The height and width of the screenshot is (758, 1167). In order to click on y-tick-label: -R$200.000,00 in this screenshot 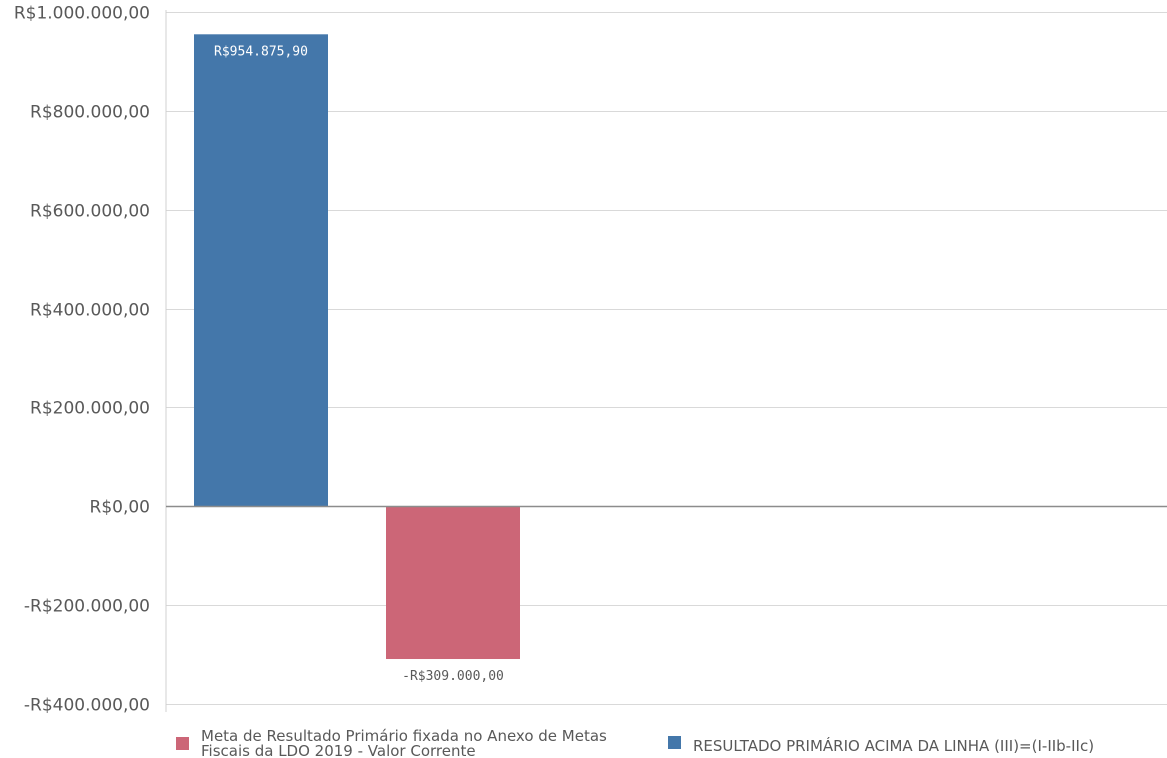, I will do `click(87, 607)`.